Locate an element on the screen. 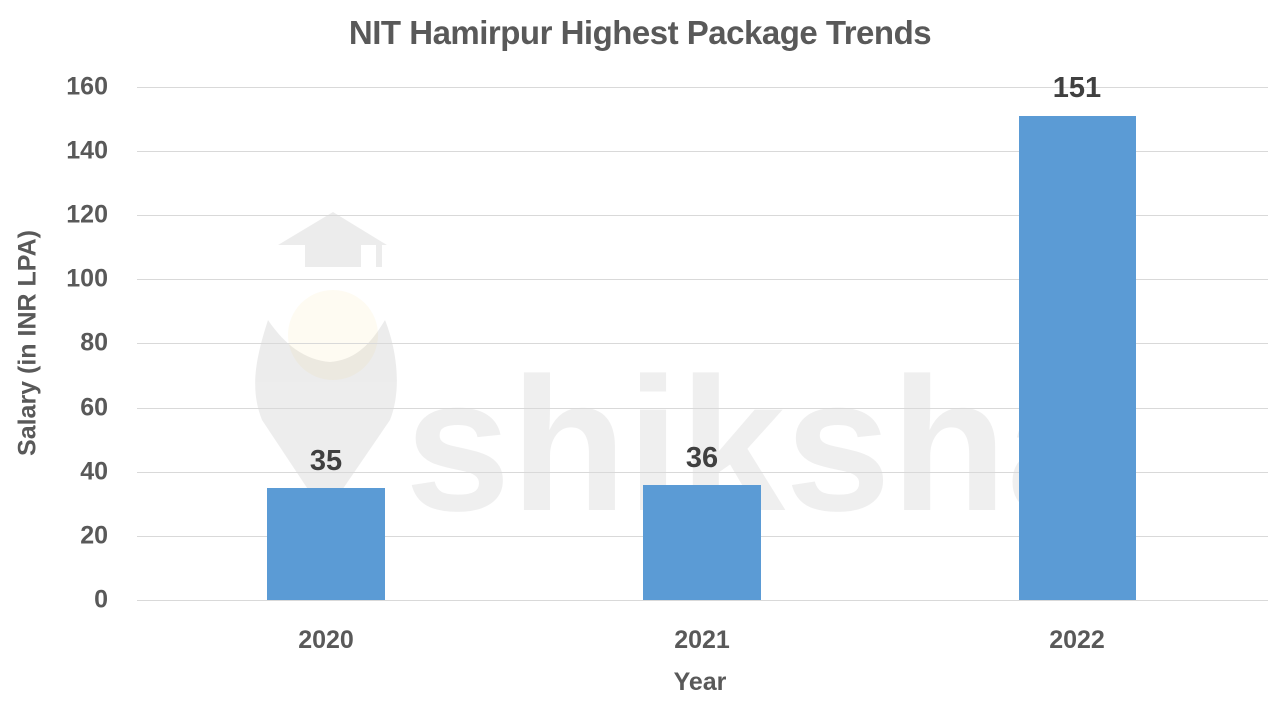 The image size is (1280, 720). y-tick: 60 is located at coordinates (94, 407).